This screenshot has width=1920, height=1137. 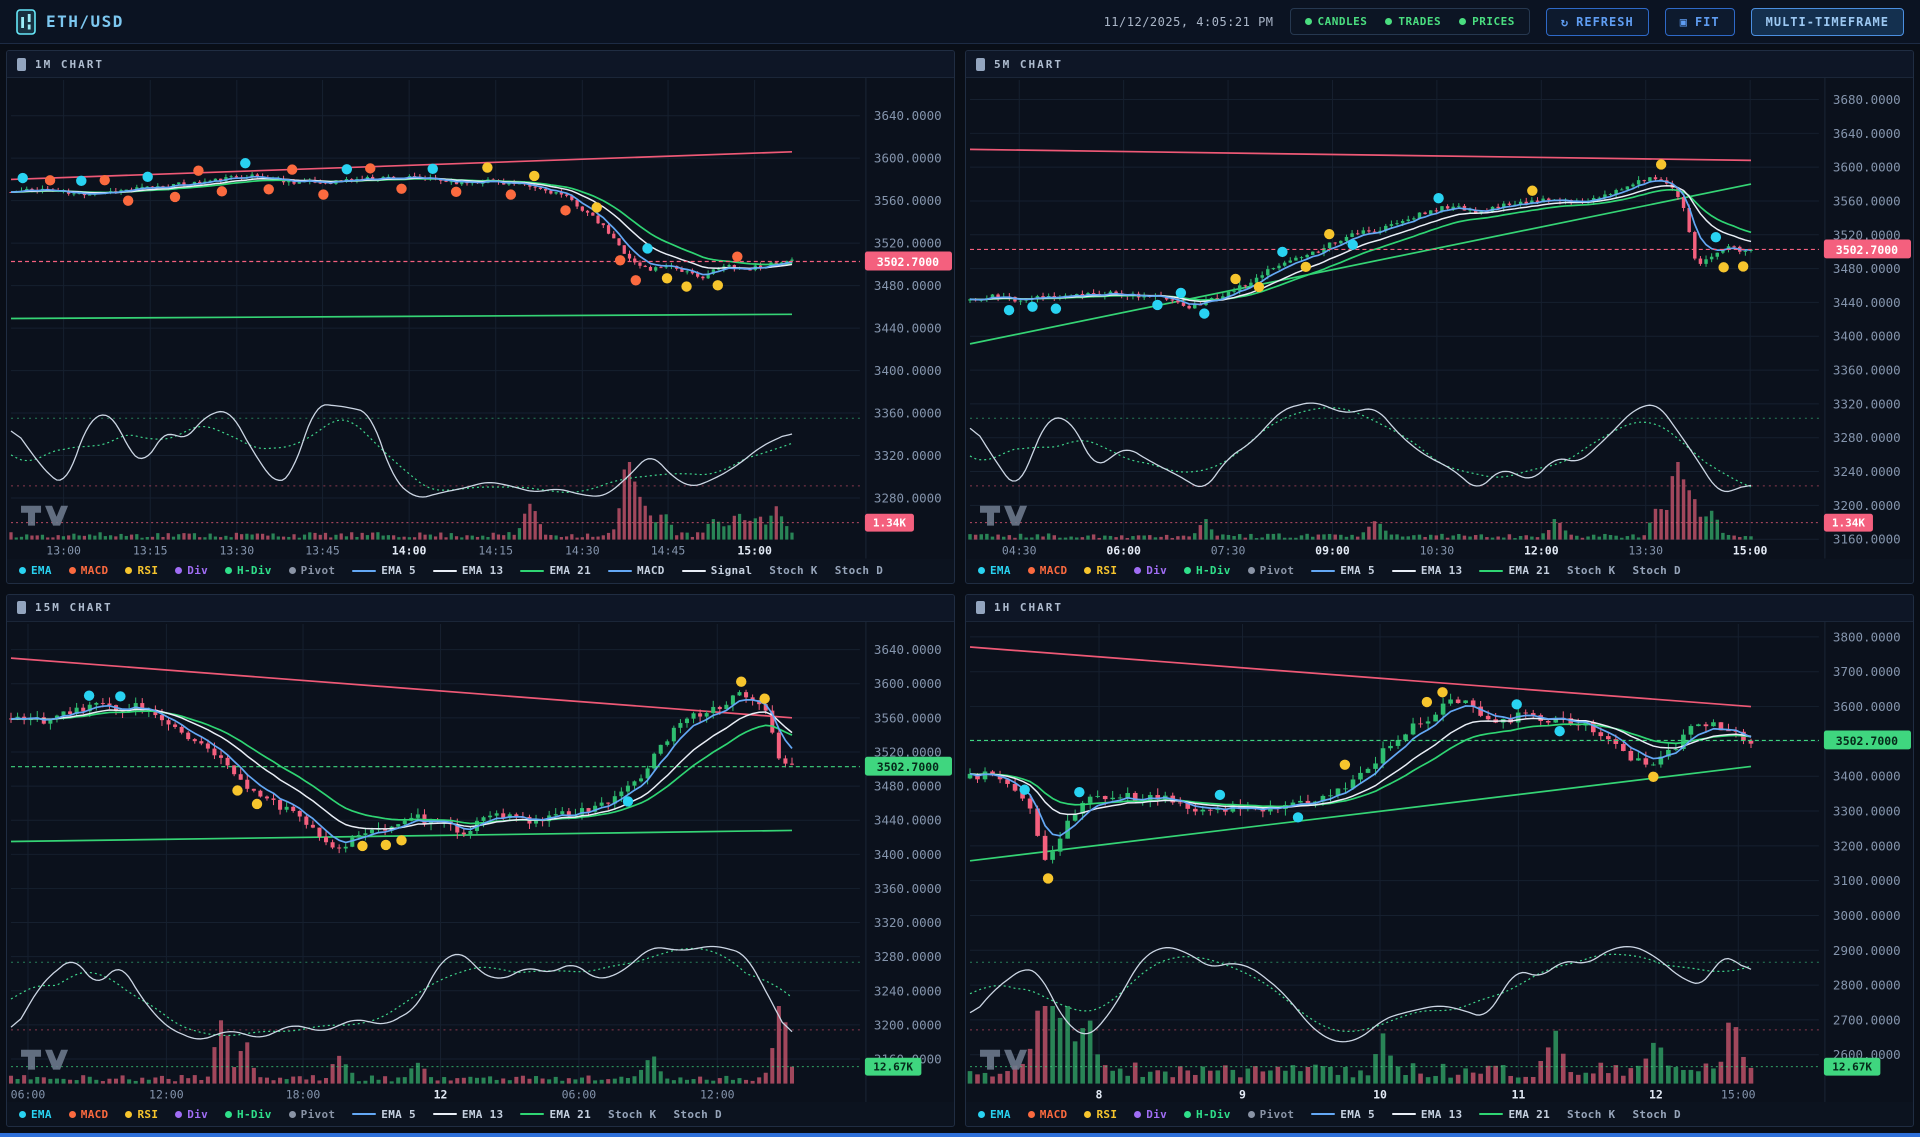 I want to click on svg-text: 1.34K, so click(x=1849, y=523).